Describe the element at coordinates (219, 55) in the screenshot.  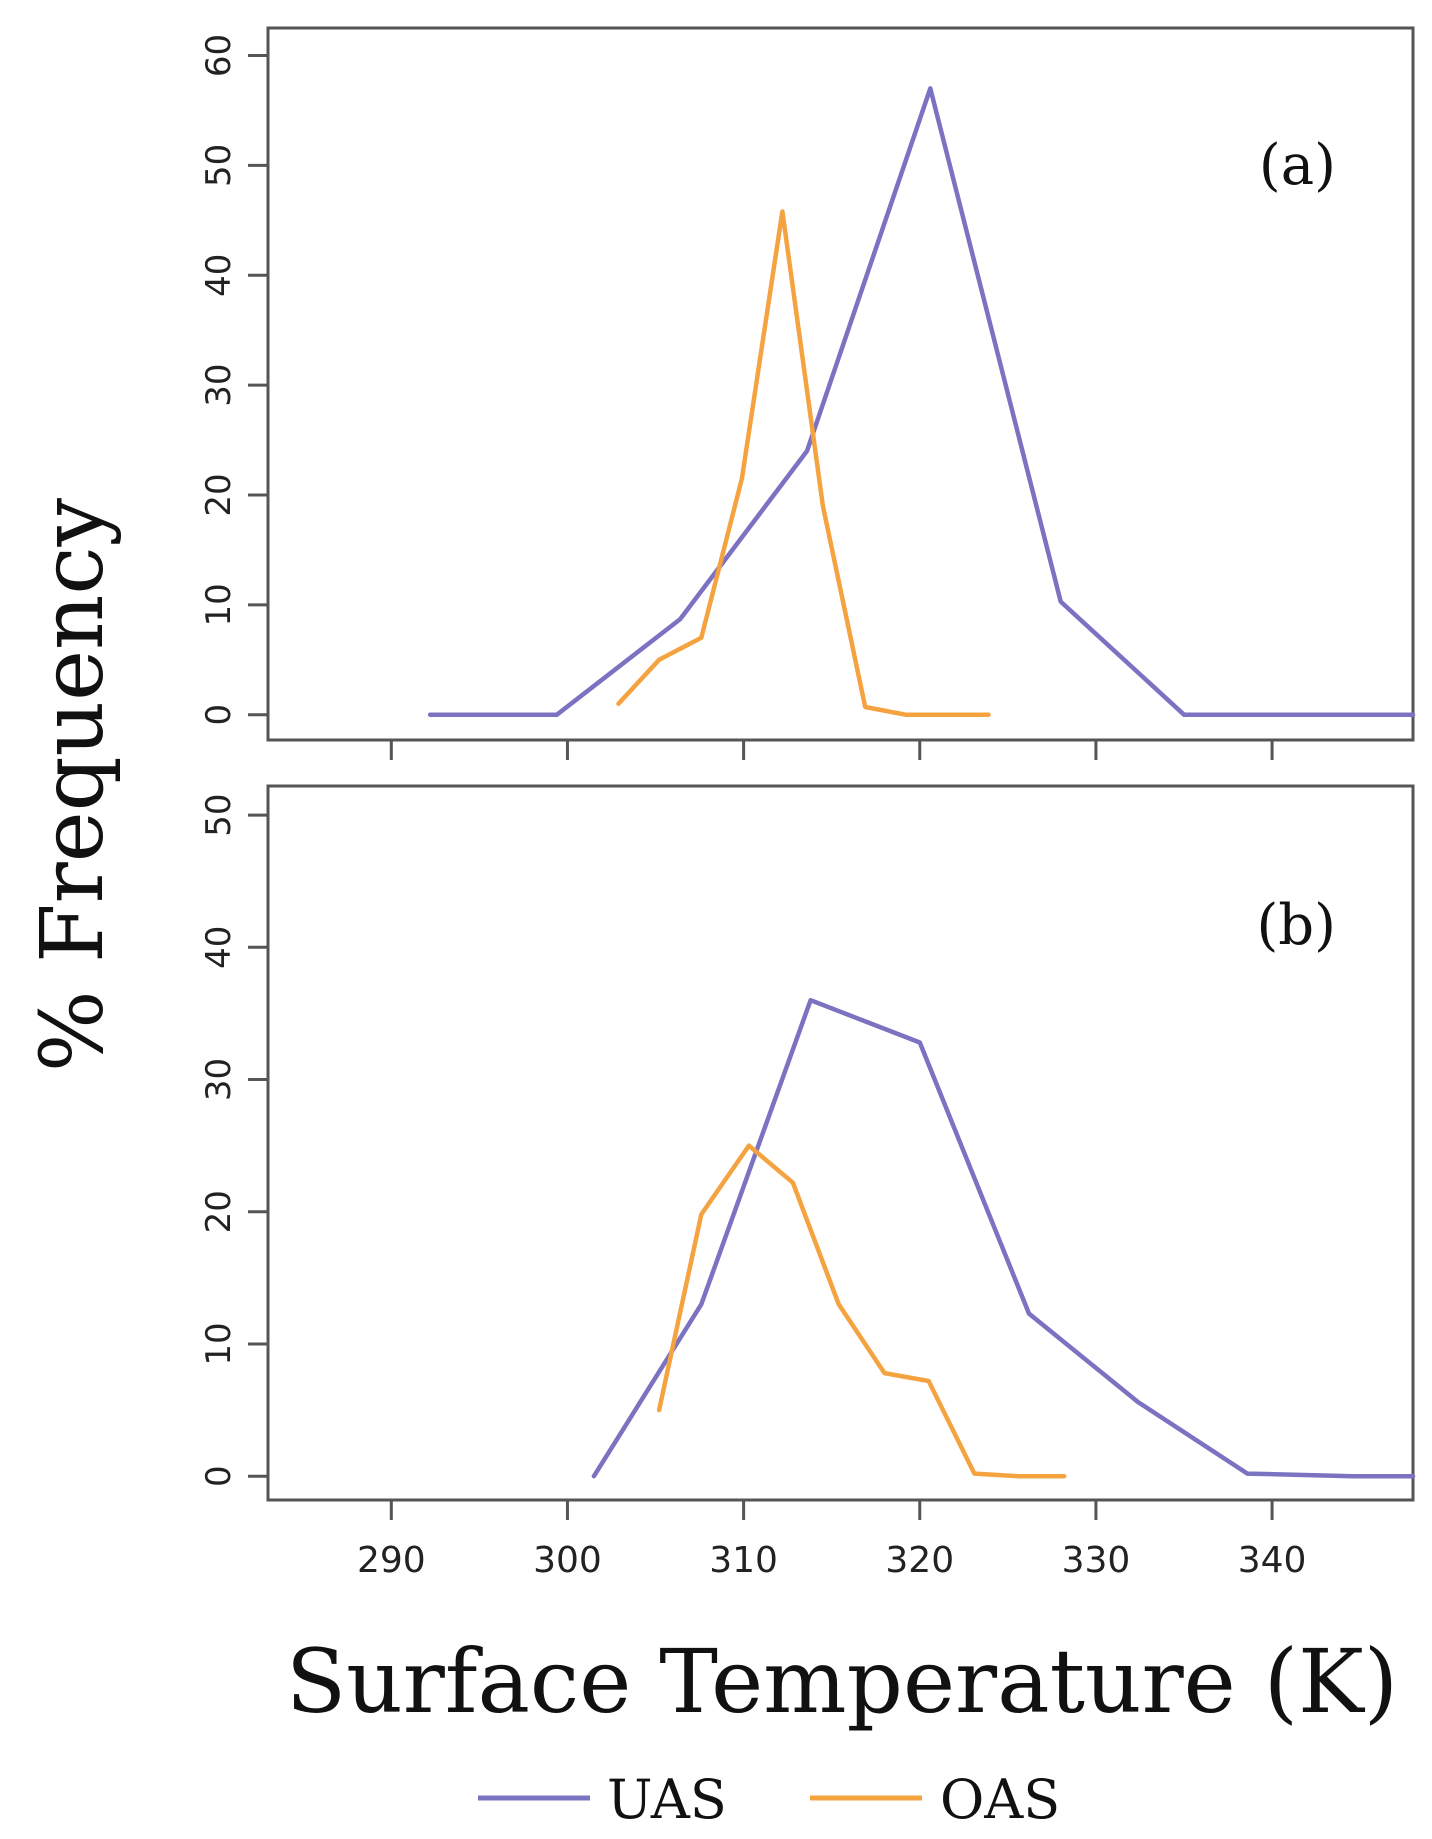
I see `y-tick-label-a-6: 60` at that location.